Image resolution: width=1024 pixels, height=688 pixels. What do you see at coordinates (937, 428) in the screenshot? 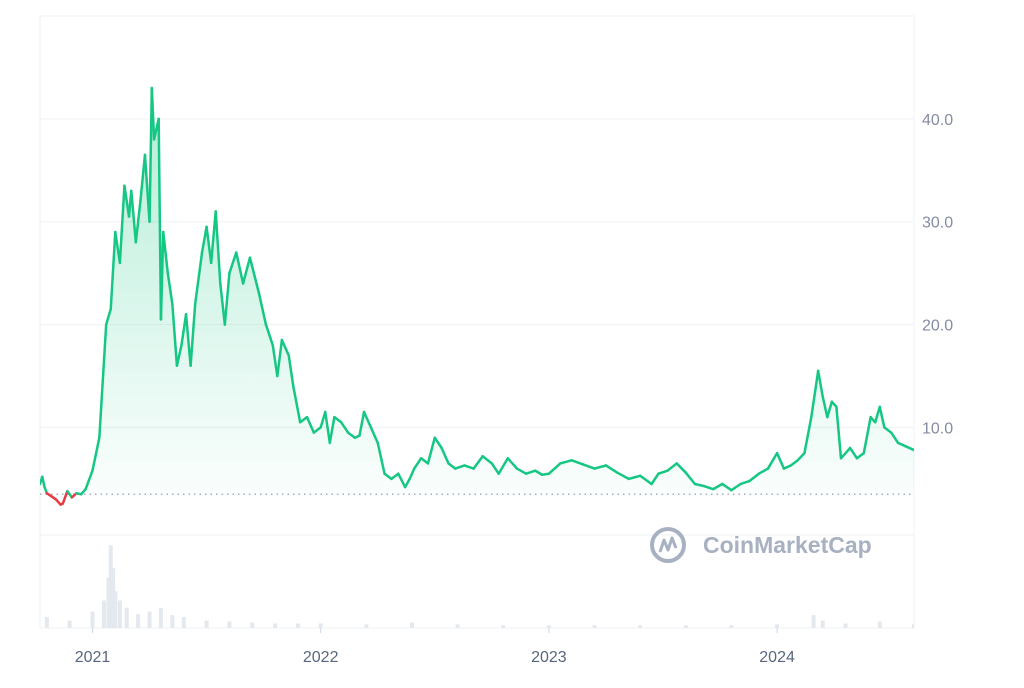
I see `y-tick-label: 10.0` at bounding box center [937, 428].